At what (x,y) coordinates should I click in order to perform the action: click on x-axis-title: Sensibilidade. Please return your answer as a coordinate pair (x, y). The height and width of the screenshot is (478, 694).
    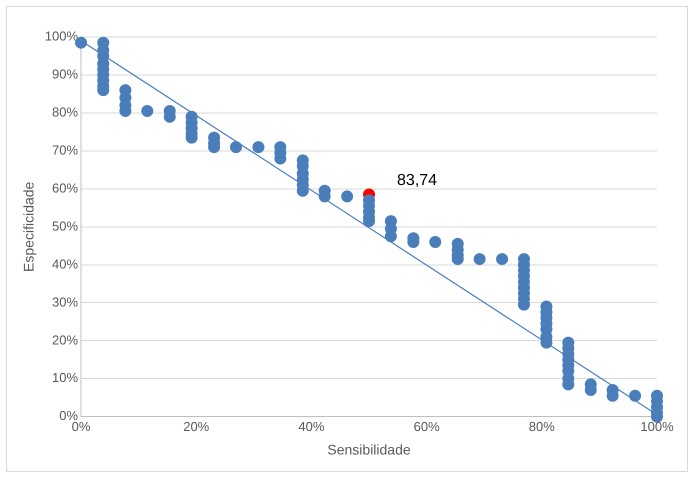
    Looking at the image, I should click on (369, 449).